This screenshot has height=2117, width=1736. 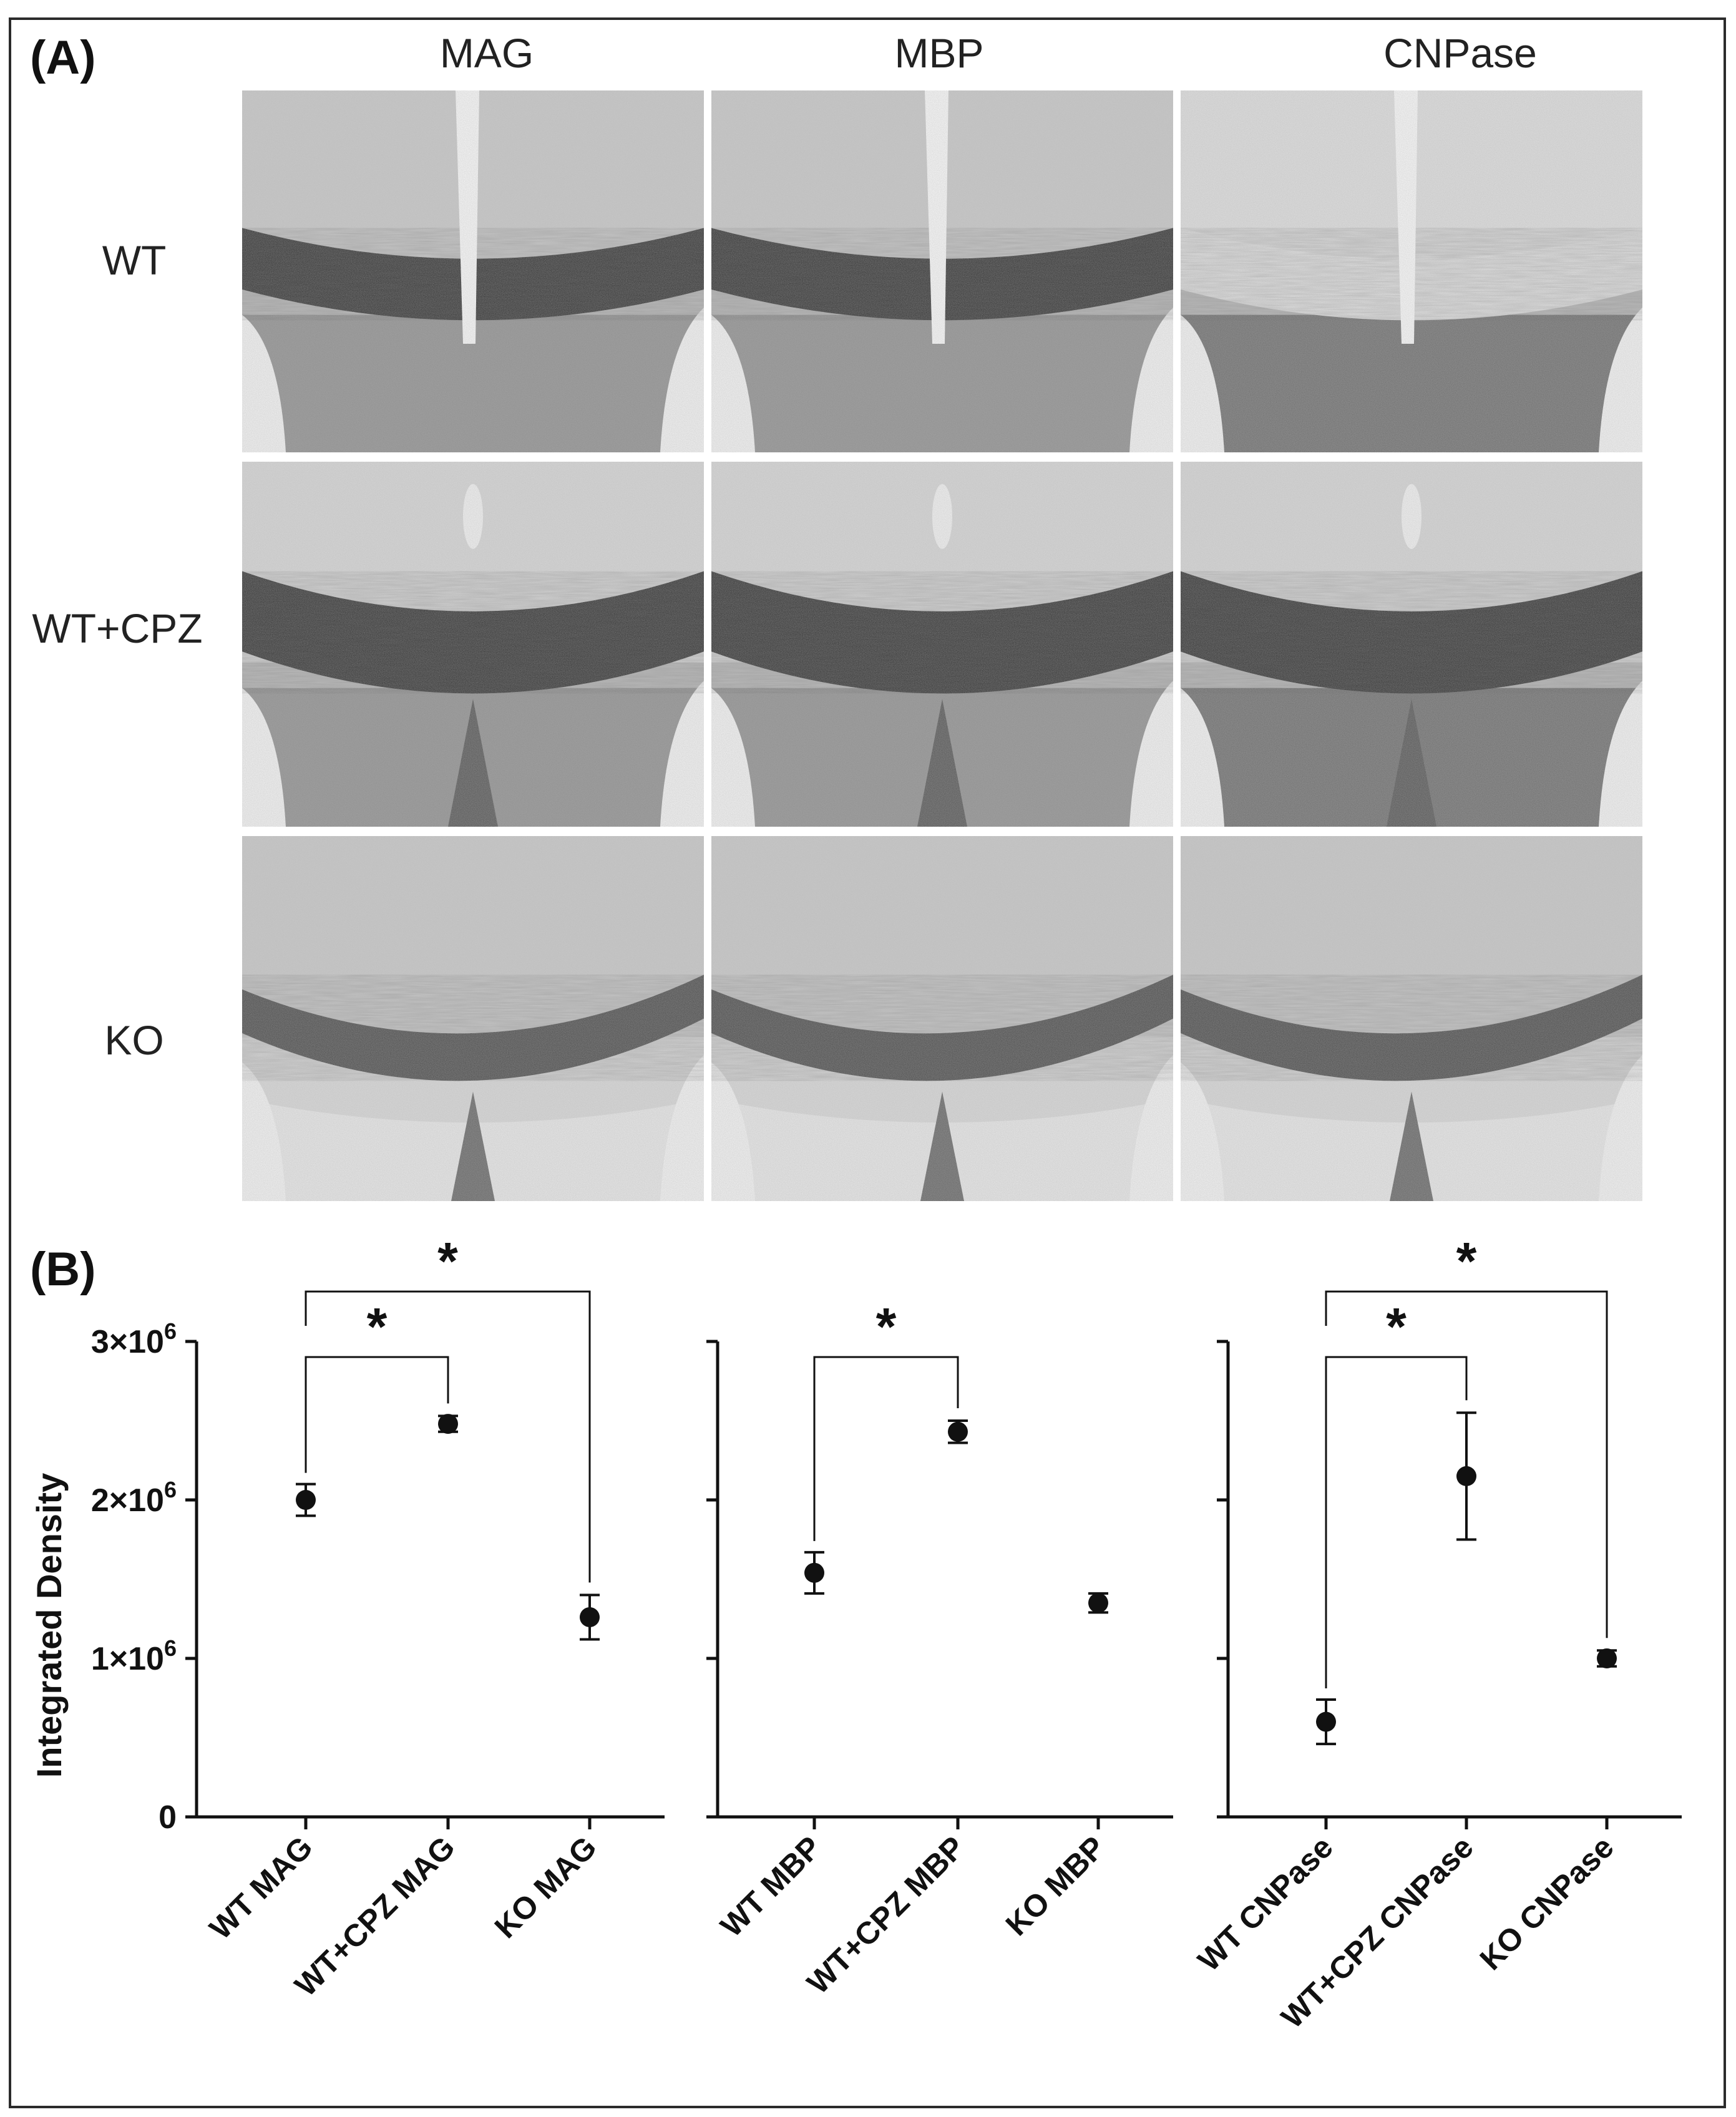 What do you see at coordinates (1411, 271) in the screenshot?
I see `micrograph-wt-cnpase` at bounding box center [1411, 271].